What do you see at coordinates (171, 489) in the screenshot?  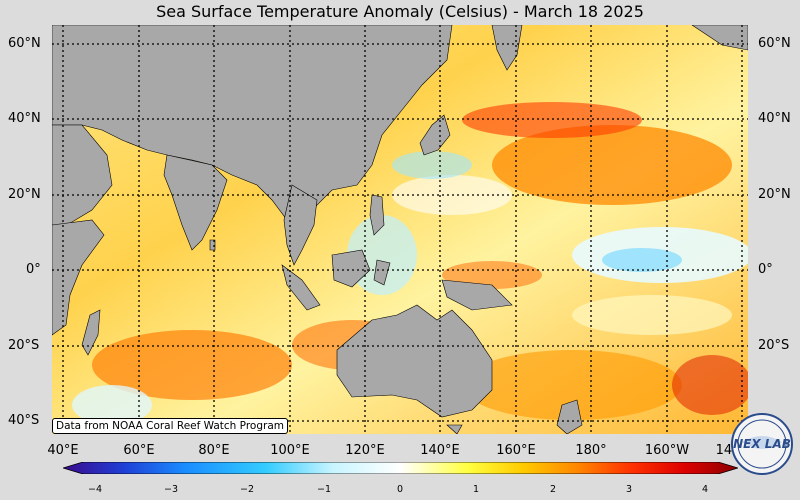 I see `colorbar-tick: −3` at bounding box center [171, 489].